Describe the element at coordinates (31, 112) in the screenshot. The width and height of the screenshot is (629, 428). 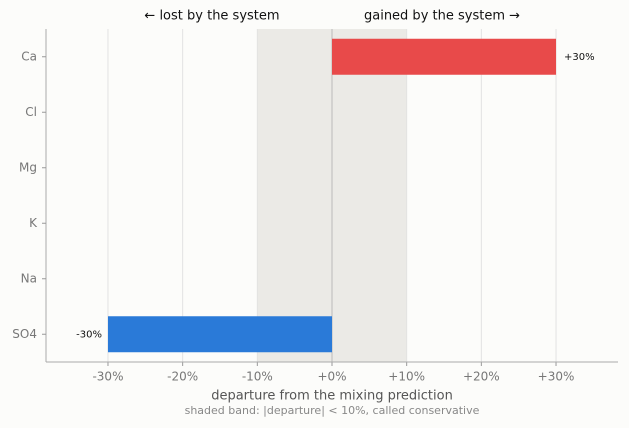
I see `y-tick-label: Cl` at that location.